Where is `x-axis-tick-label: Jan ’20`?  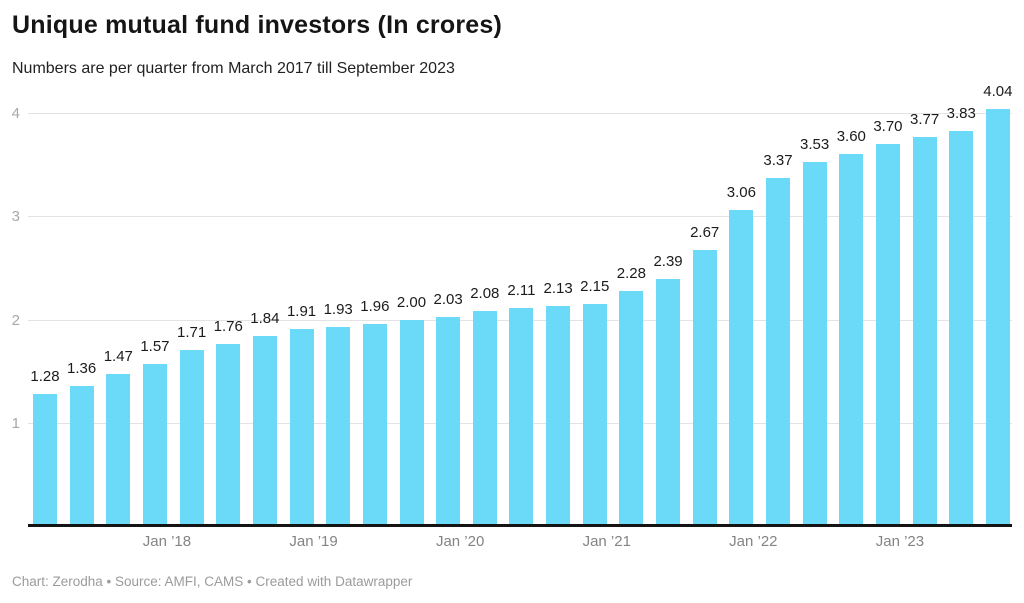 x-axis-tick-label: Jan ’20 is located at coordinates (460, 541).